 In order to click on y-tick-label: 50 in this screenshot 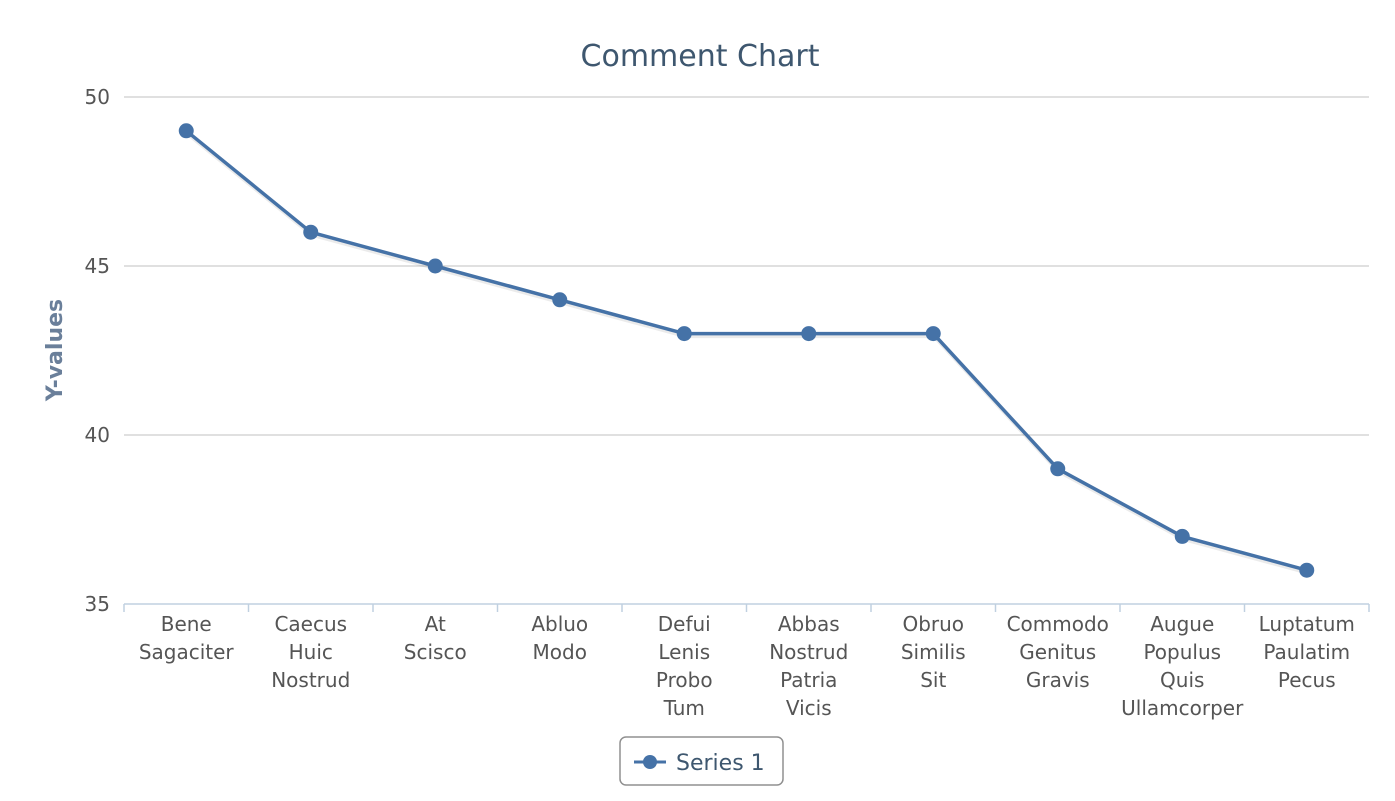, I will do `click(97, 97)`.